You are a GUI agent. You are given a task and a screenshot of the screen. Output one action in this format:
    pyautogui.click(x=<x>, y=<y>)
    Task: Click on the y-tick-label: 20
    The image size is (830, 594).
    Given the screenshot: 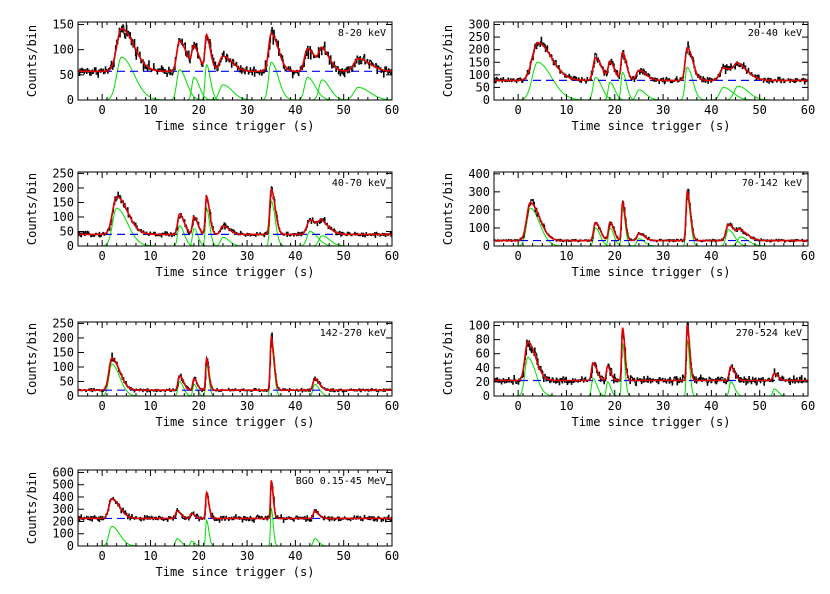 What is the action you would take?
    pyautogui.click(x=483, y=382)
    